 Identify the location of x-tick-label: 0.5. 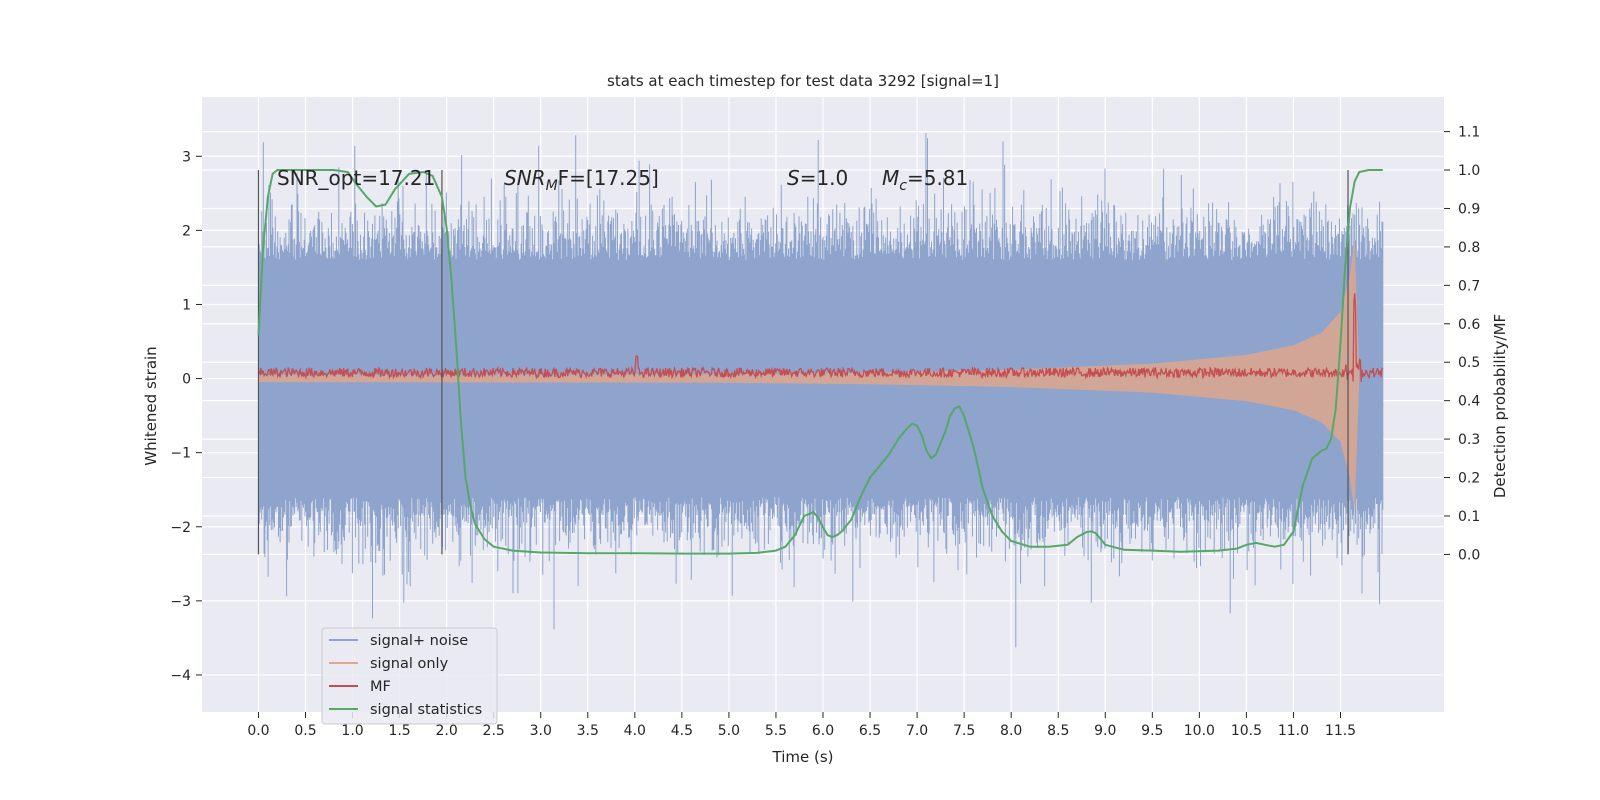
(305, 731).